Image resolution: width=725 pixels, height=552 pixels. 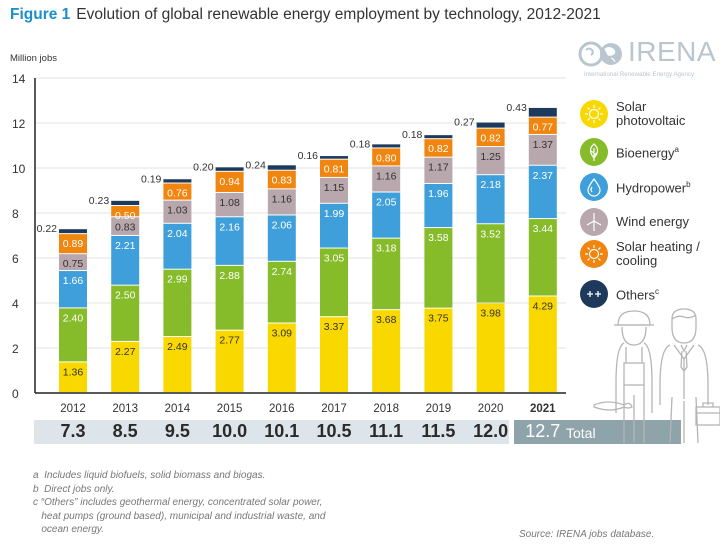 I want to click on data-label-solar_pv: 4.29, so click(x=543, y=306).